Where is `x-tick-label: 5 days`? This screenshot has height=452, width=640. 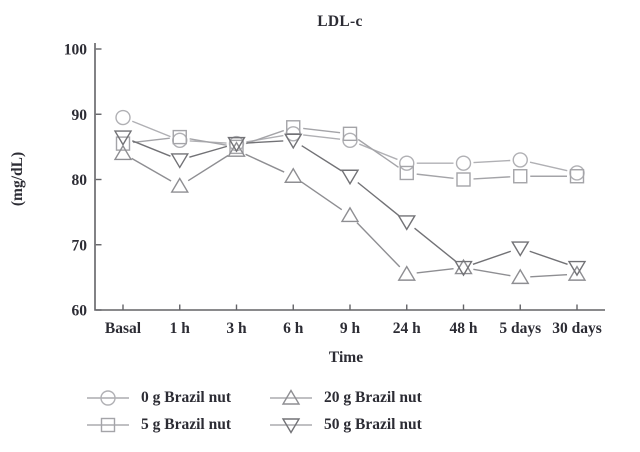 x-tick-label: 5 days is located at coordinates (520, 328).